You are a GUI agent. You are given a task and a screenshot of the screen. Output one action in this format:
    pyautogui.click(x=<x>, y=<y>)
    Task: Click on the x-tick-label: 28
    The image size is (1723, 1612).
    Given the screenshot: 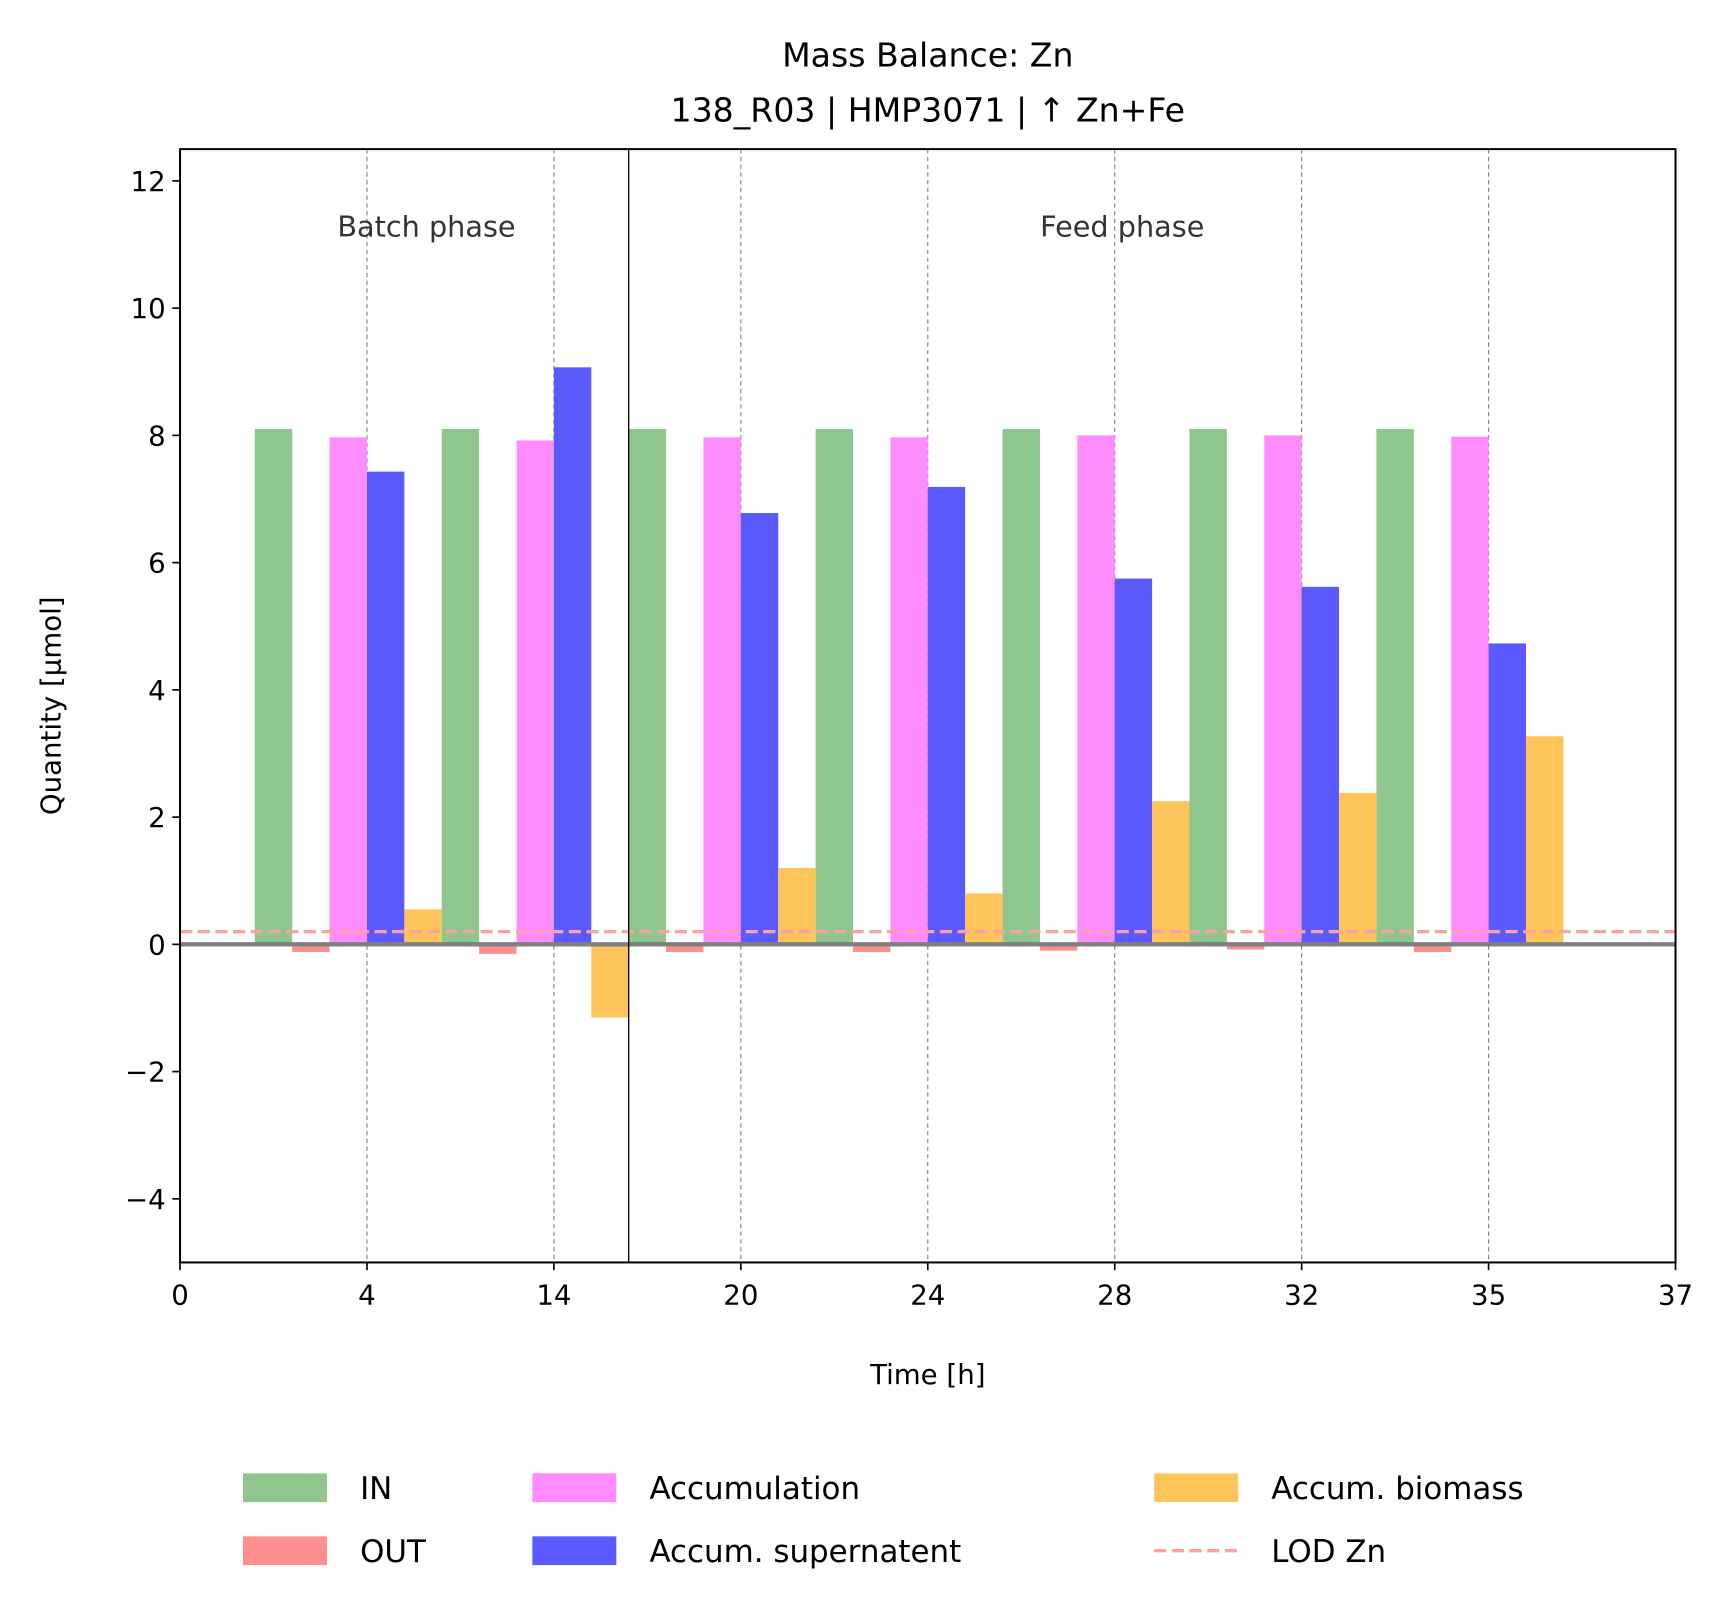 What is the action you would take?
    pyautogui.click(x=1114, y=1294)
    